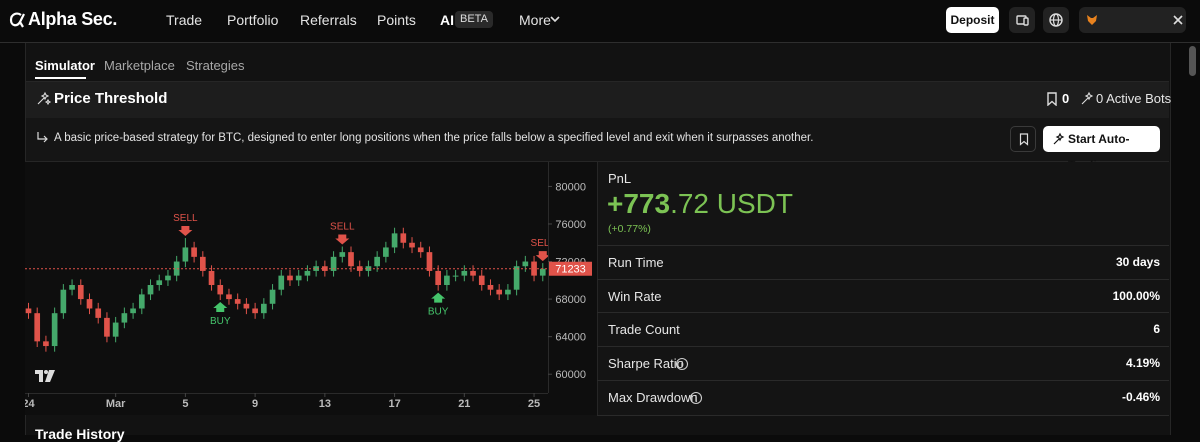  I want to click on section-title: Trade History, so click(80, 434).